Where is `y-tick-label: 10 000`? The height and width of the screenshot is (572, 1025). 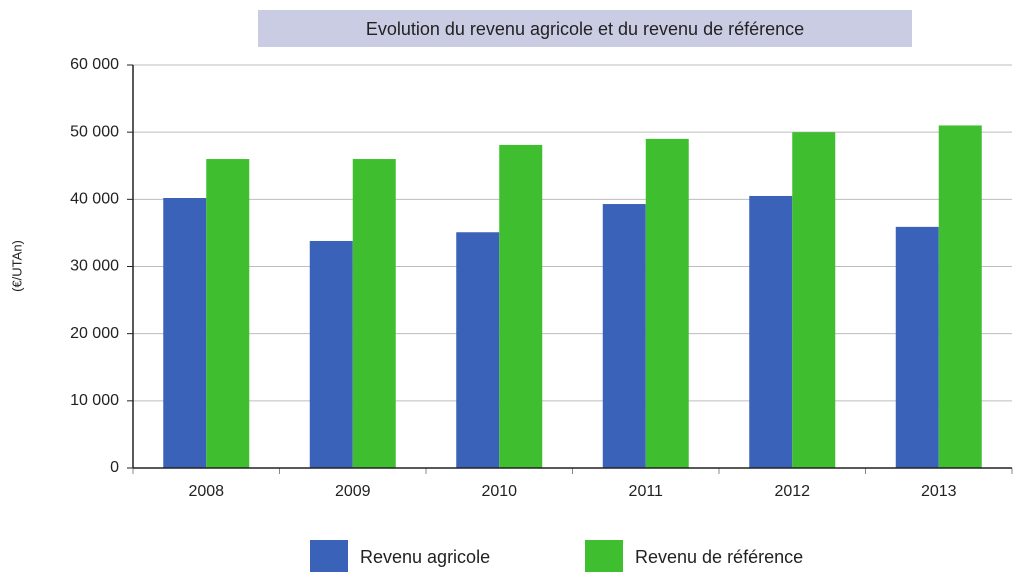 y-tick-label: 10 000 is located at coordinates (94, 400).